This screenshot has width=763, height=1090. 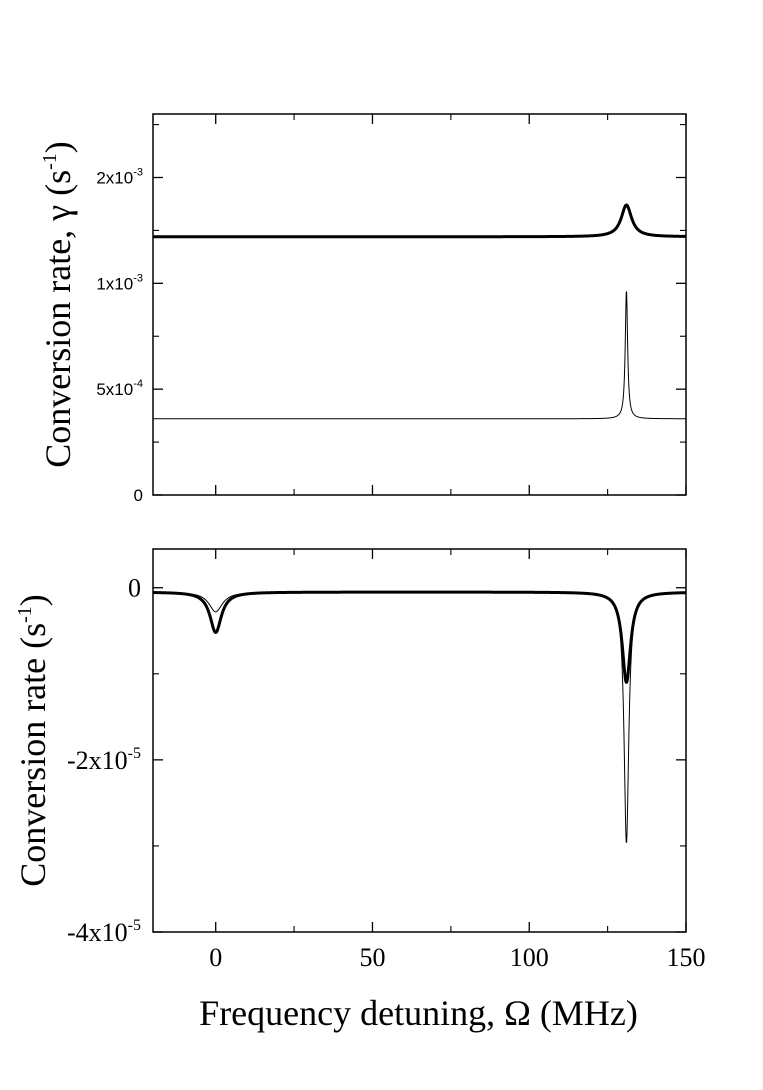 What do you see at coordinates (134, 588) in the screenshot?
I see `bottom-y-tick-label: 0` at bounding box center [134, 588].